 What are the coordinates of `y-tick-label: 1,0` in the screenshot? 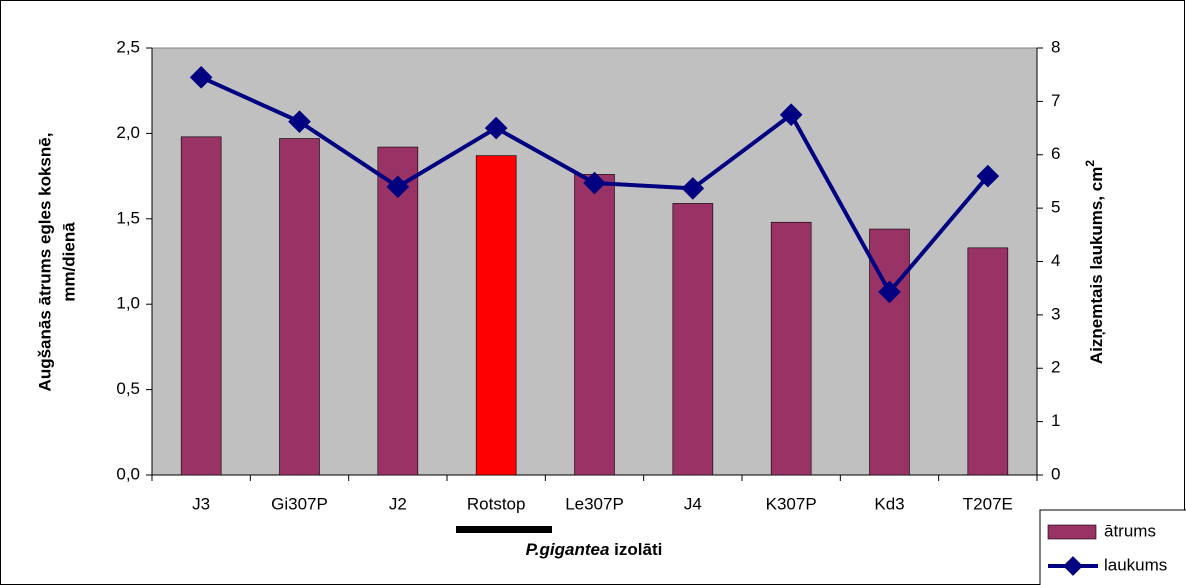 It's located at (128, 303).